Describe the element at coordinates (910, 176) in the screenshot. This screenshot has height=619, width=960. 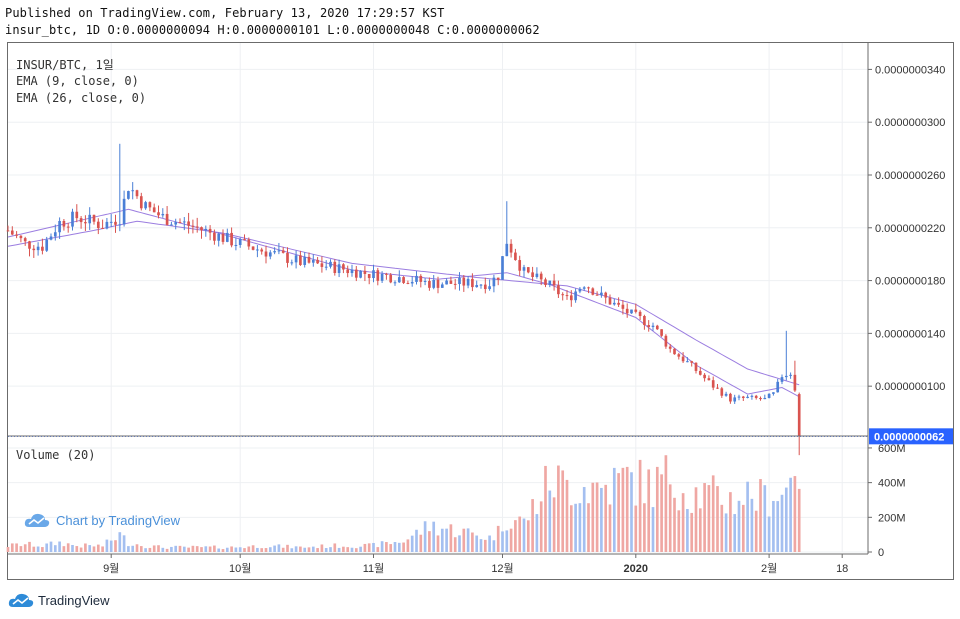
I see `price-tick-label: 0.0000000260` at that location.